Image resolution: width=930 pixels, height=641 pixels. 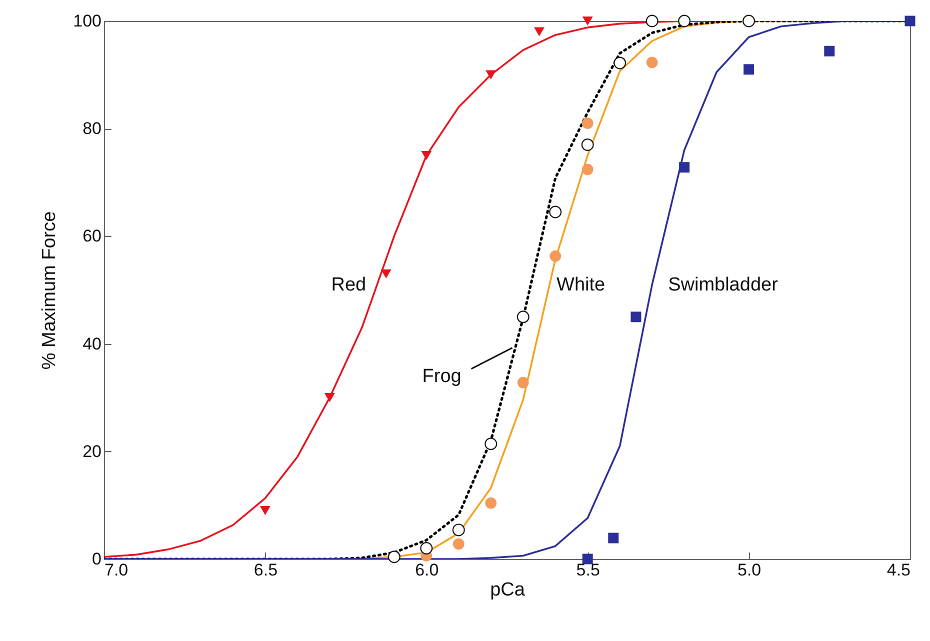 What do you see at coordinates (749, 570) in the screenshot?
I see `x-tick-label: 5.0` at bounding box center [749, 570].